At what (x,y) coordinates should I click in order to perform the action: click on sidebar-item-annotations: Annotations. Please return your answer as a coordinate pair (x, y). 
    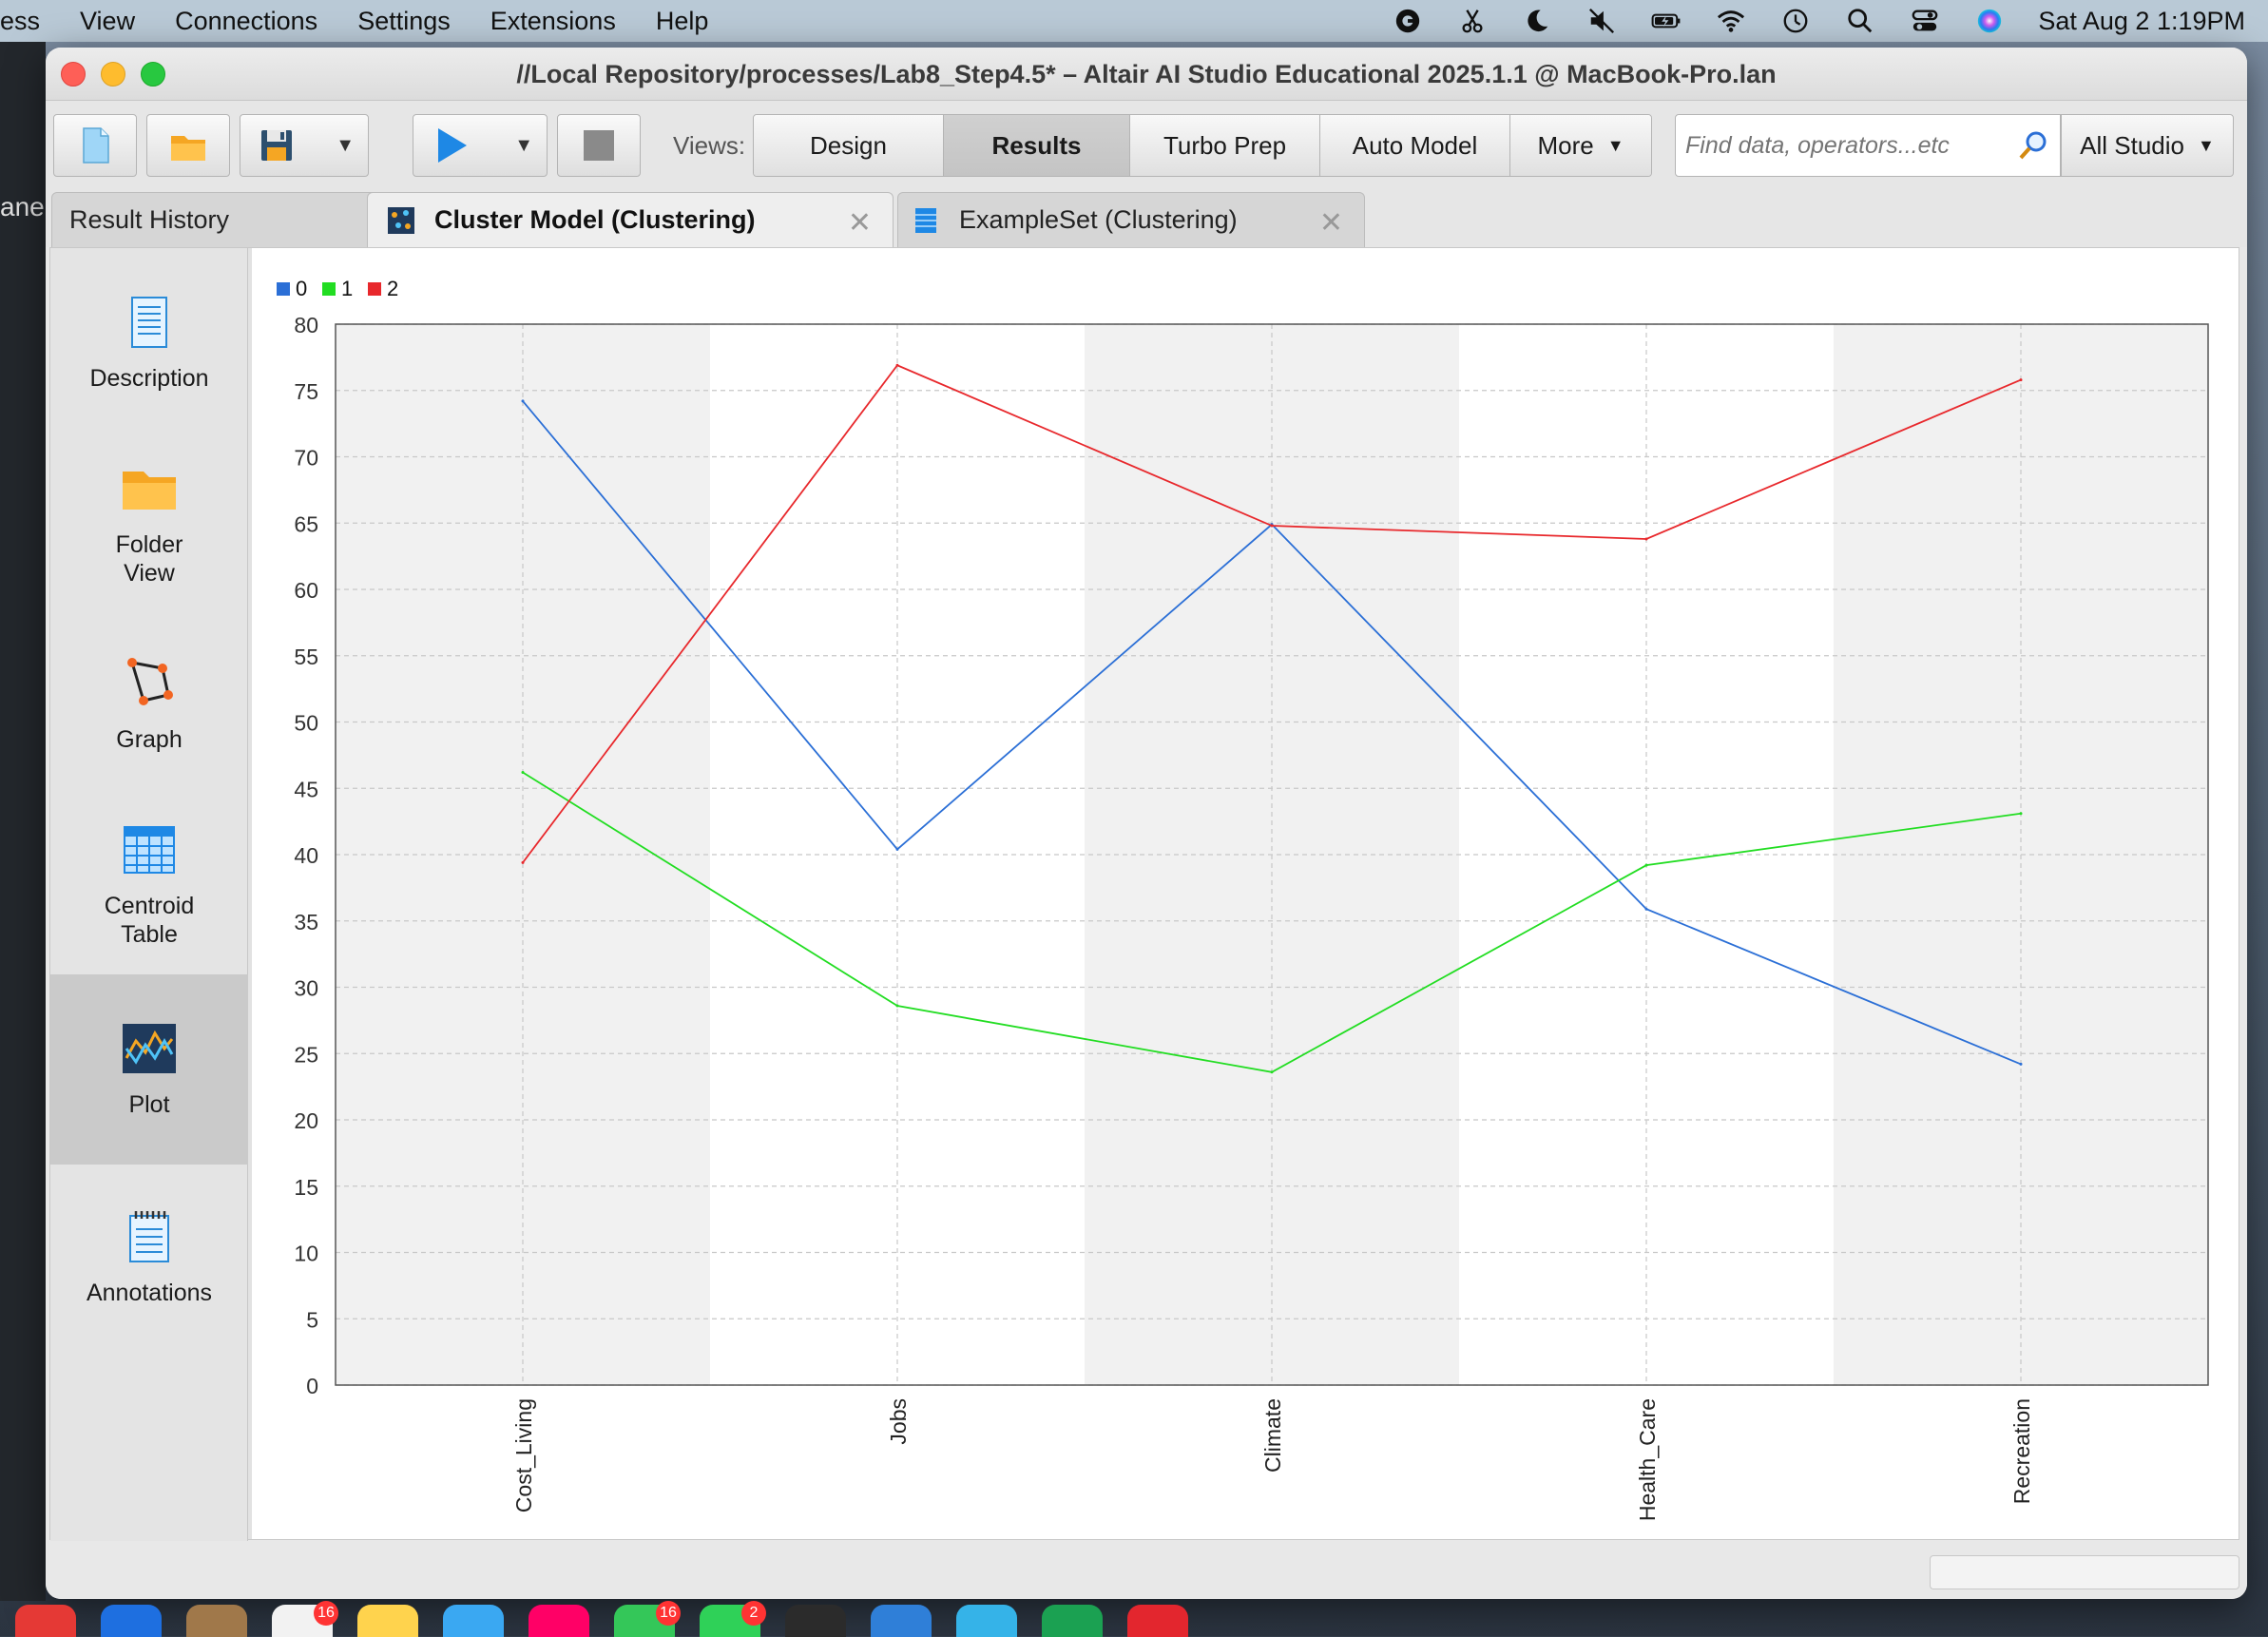
    Looking at the image, I should click on (149, 1258).